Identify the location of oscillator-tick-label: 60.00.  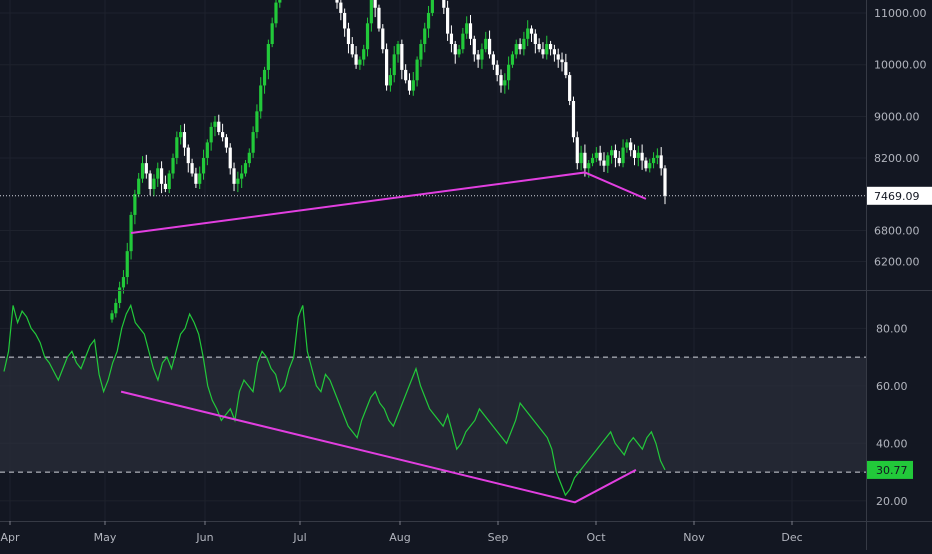
(892, 386).